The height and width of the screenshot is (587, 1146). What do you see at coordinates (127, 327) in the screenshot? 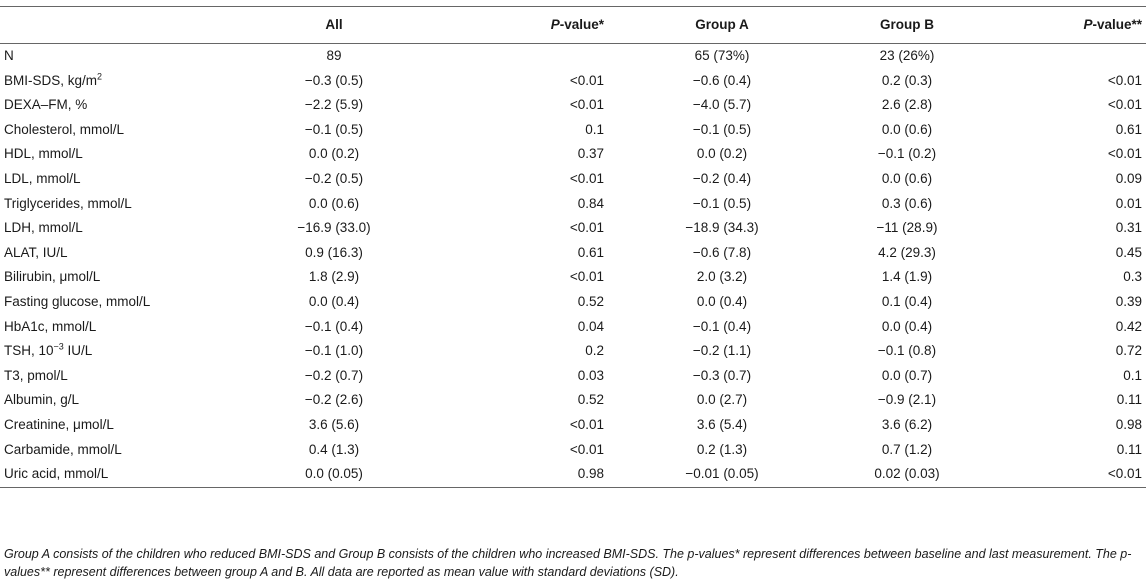
I see `row-label: HbA1c, mmol/L` at bounding box center [127, 327].